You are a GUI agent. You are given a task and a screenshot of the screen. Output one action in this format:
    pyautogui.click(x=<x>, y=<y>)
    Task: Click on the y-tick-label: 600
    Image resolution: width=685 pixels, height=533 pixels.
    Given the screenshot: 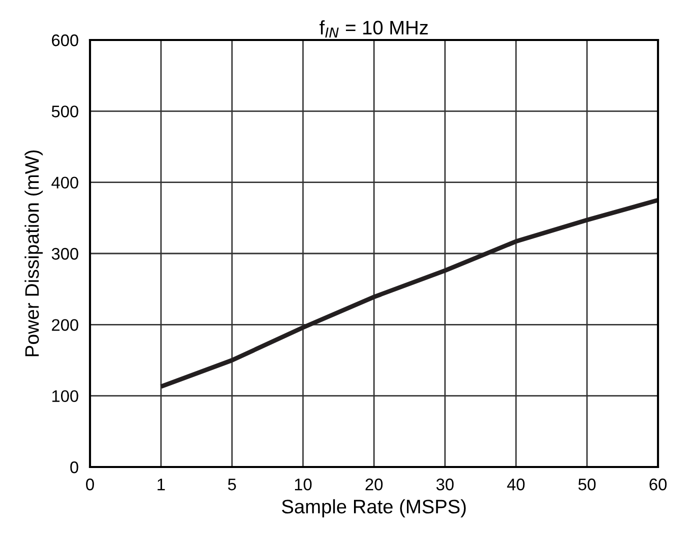 What is the action you would take?
    pyautogui.click(x=65, y=40)
    